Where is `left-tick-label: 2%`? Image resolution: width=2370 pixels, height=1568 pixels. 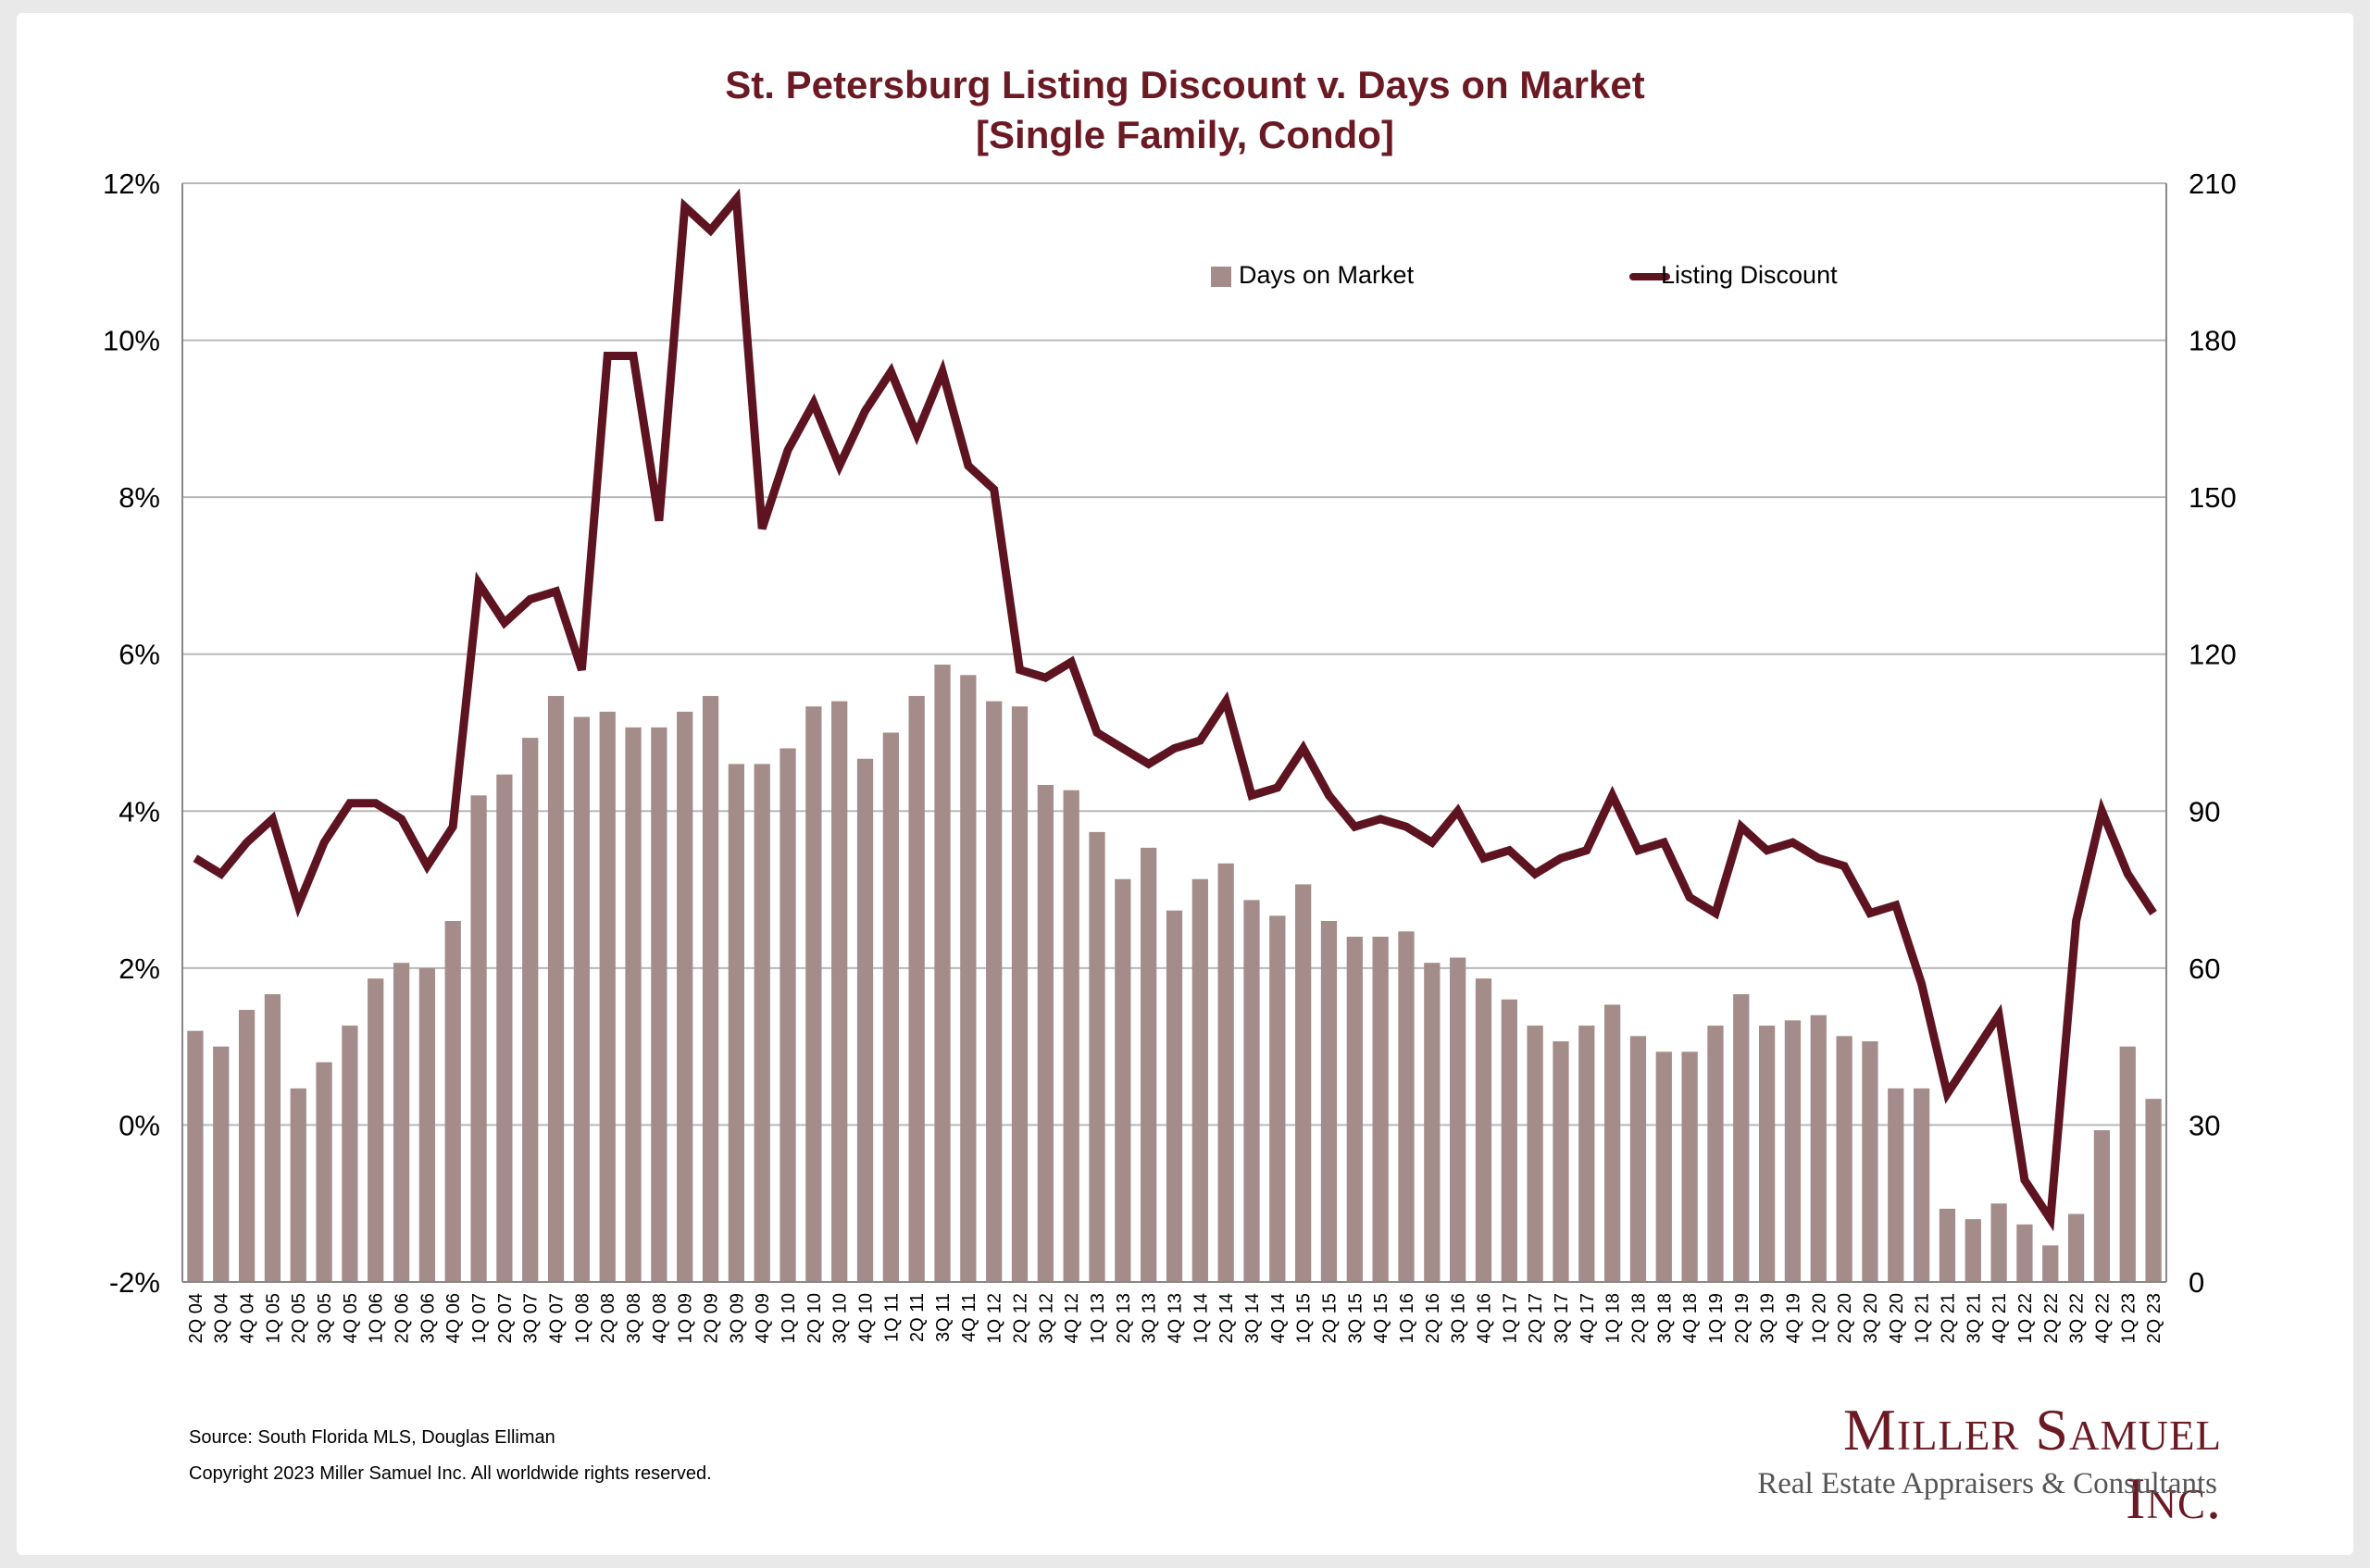 left-tick-label: 2% is located at coordinates (139, 969).